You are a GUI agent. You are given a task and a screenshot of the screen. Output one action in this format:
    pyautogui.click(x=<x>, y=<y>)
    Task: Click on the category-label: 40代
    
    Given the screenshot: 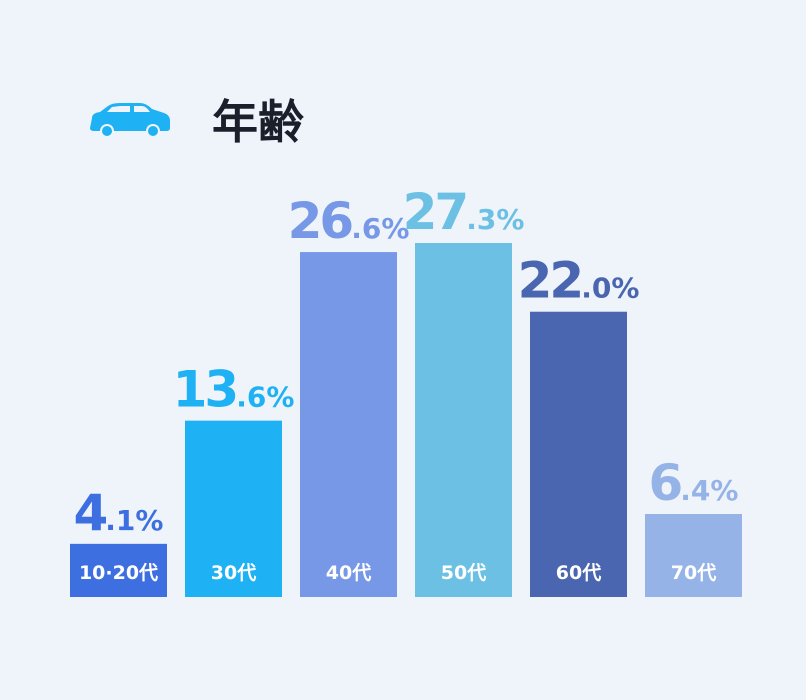 What is the action you would take?
    pyautogui.click(x=348, y=573)
    